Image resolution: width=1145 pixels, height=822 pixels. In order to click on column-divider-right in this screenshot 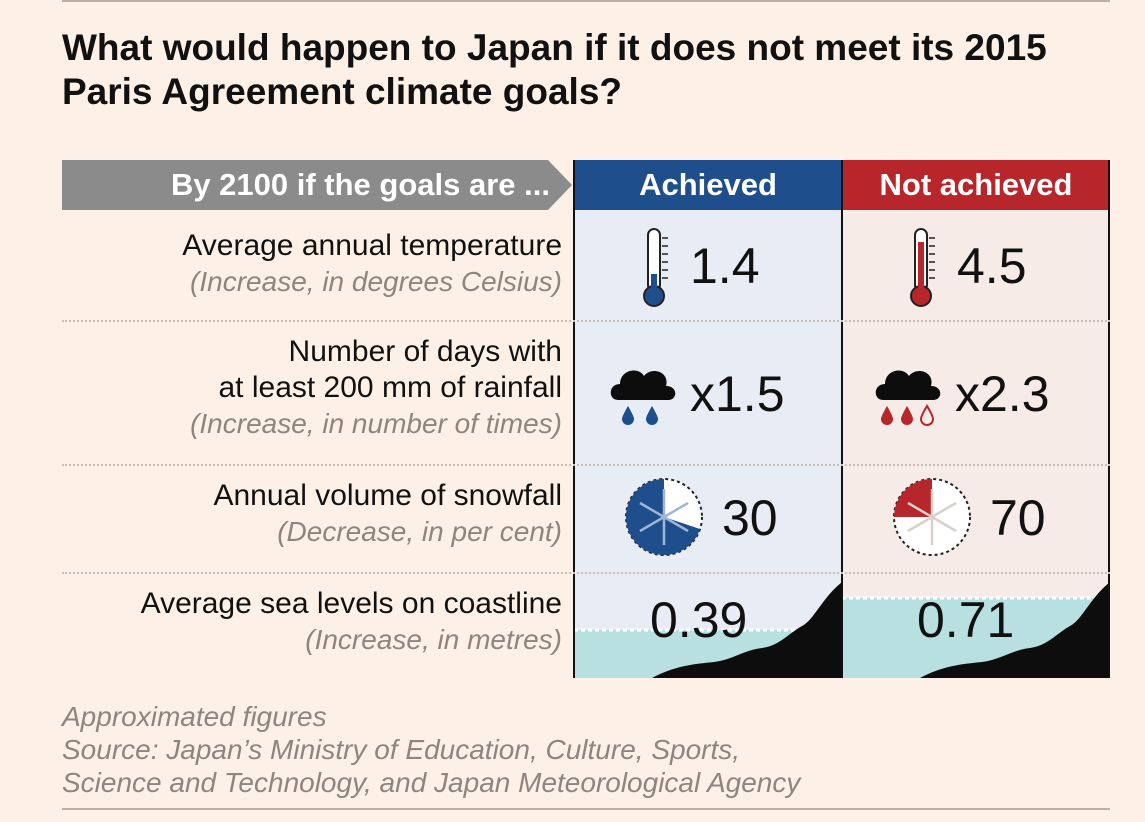, I will do `click(1109, 419)`.